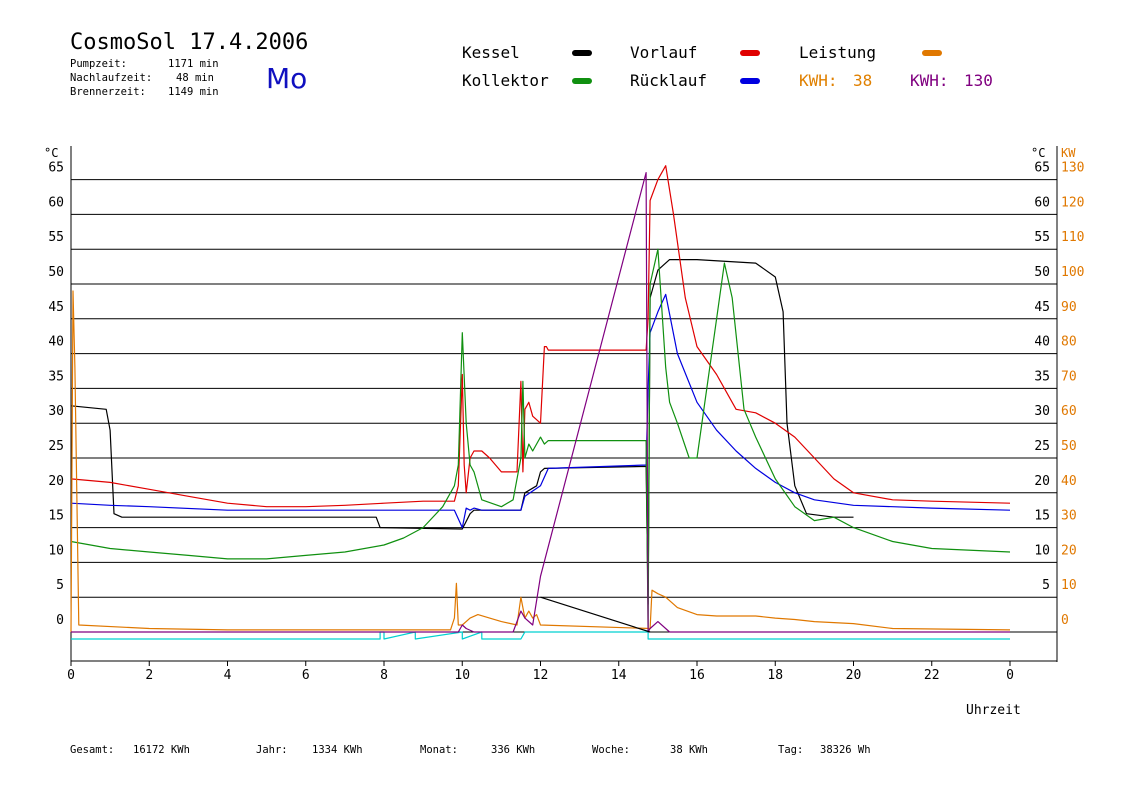 The image size is (1148, 812). I want to click on y-tick-right-power-40: 40, so click(1069, 481).